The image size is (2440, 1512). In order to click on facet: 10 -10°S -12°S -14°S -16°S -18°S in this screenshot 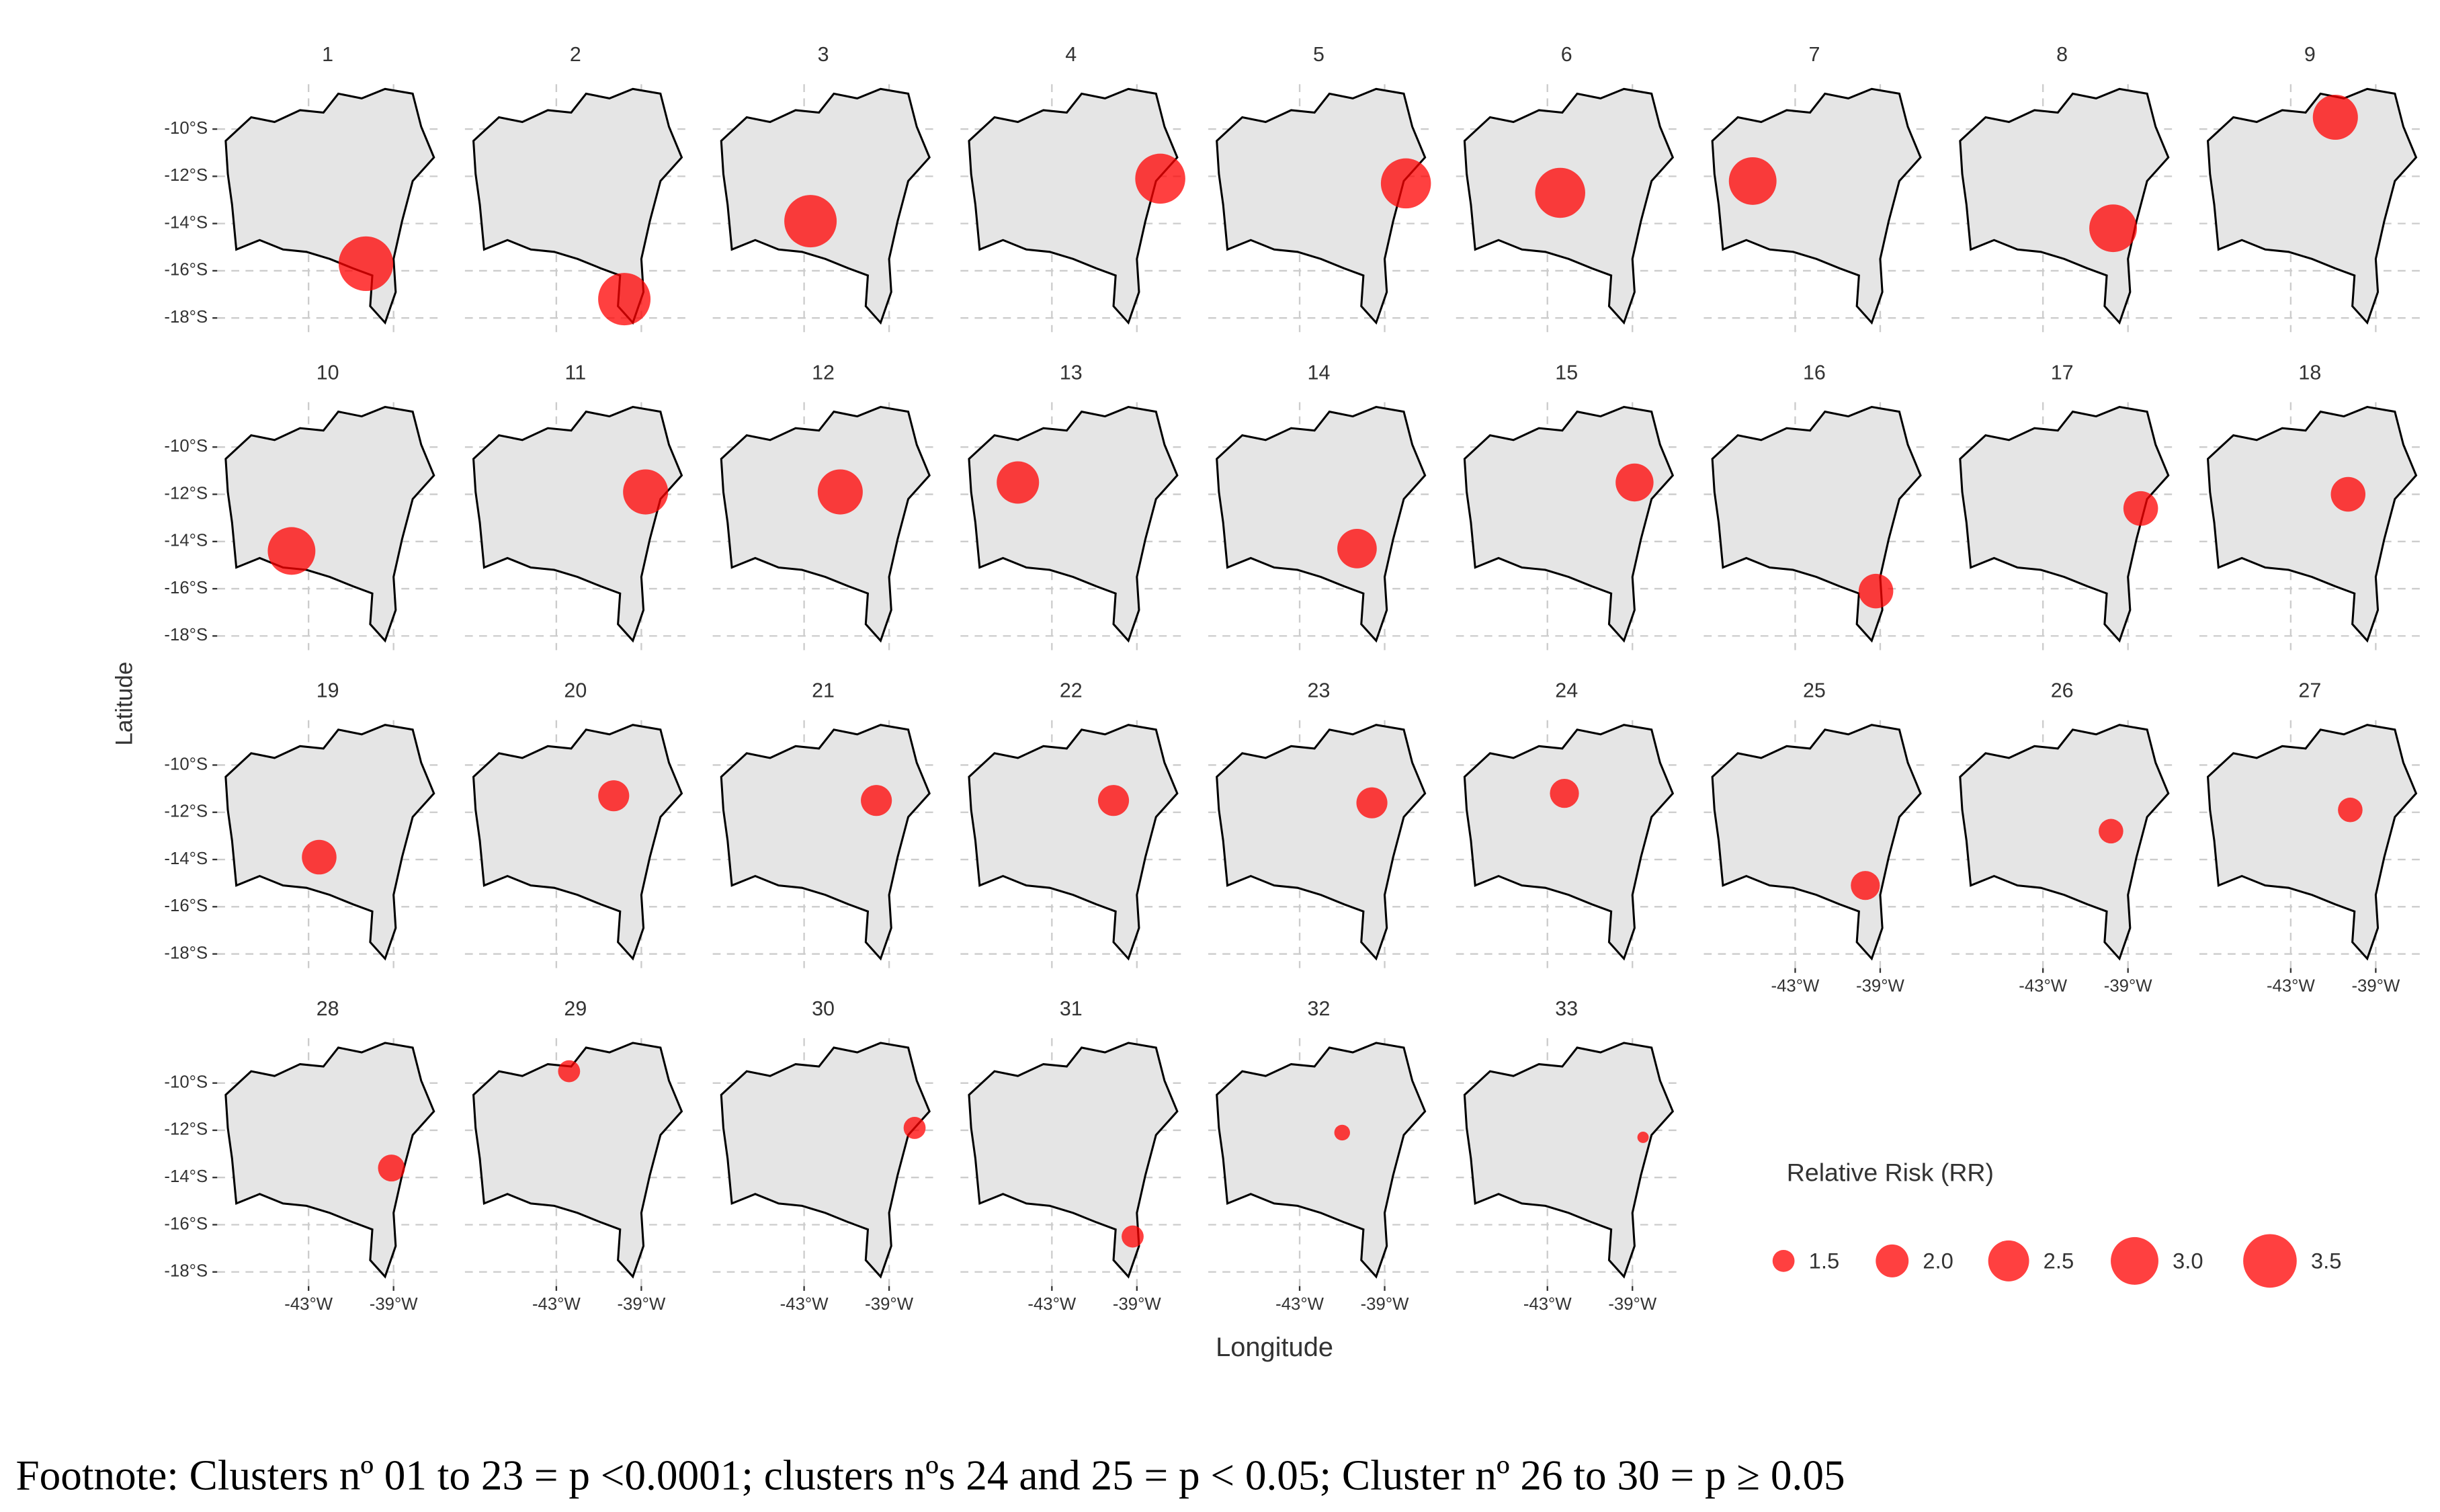, I will do `click(301, 506)`.